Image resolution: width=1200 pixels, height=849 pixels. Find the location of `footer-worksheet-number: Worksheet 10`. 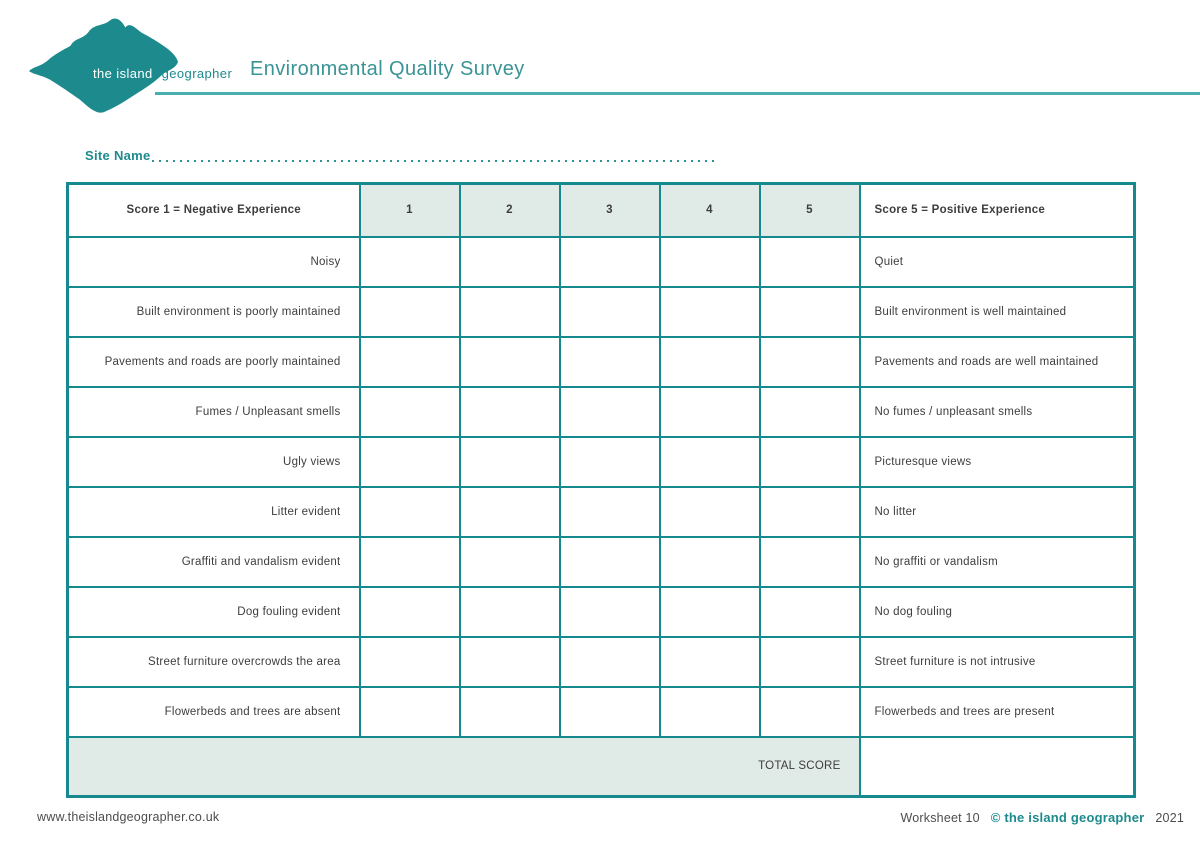

footer-worksheet-number: Worksheet 10 is located at coordinates (940, 818).